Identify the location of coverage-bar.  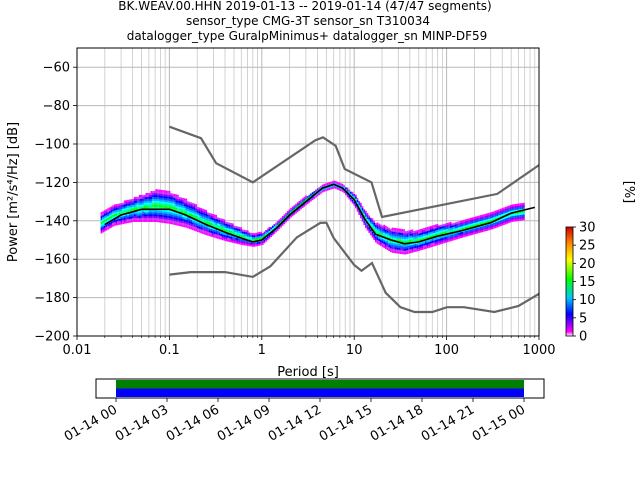
(320, 384).